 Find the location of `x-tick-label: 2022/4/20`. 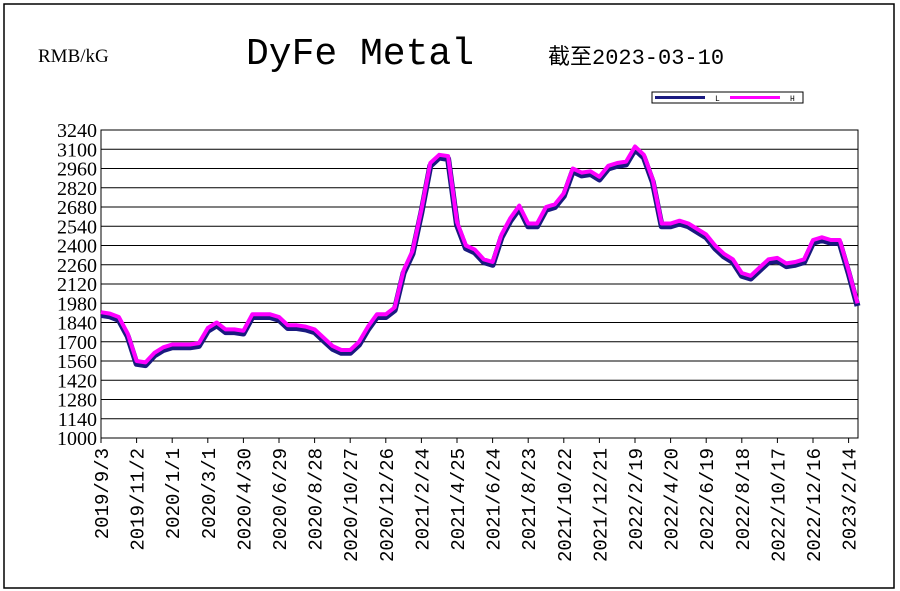

x-tick-label: 2022/4/20 is located at coordinates (673, 499).